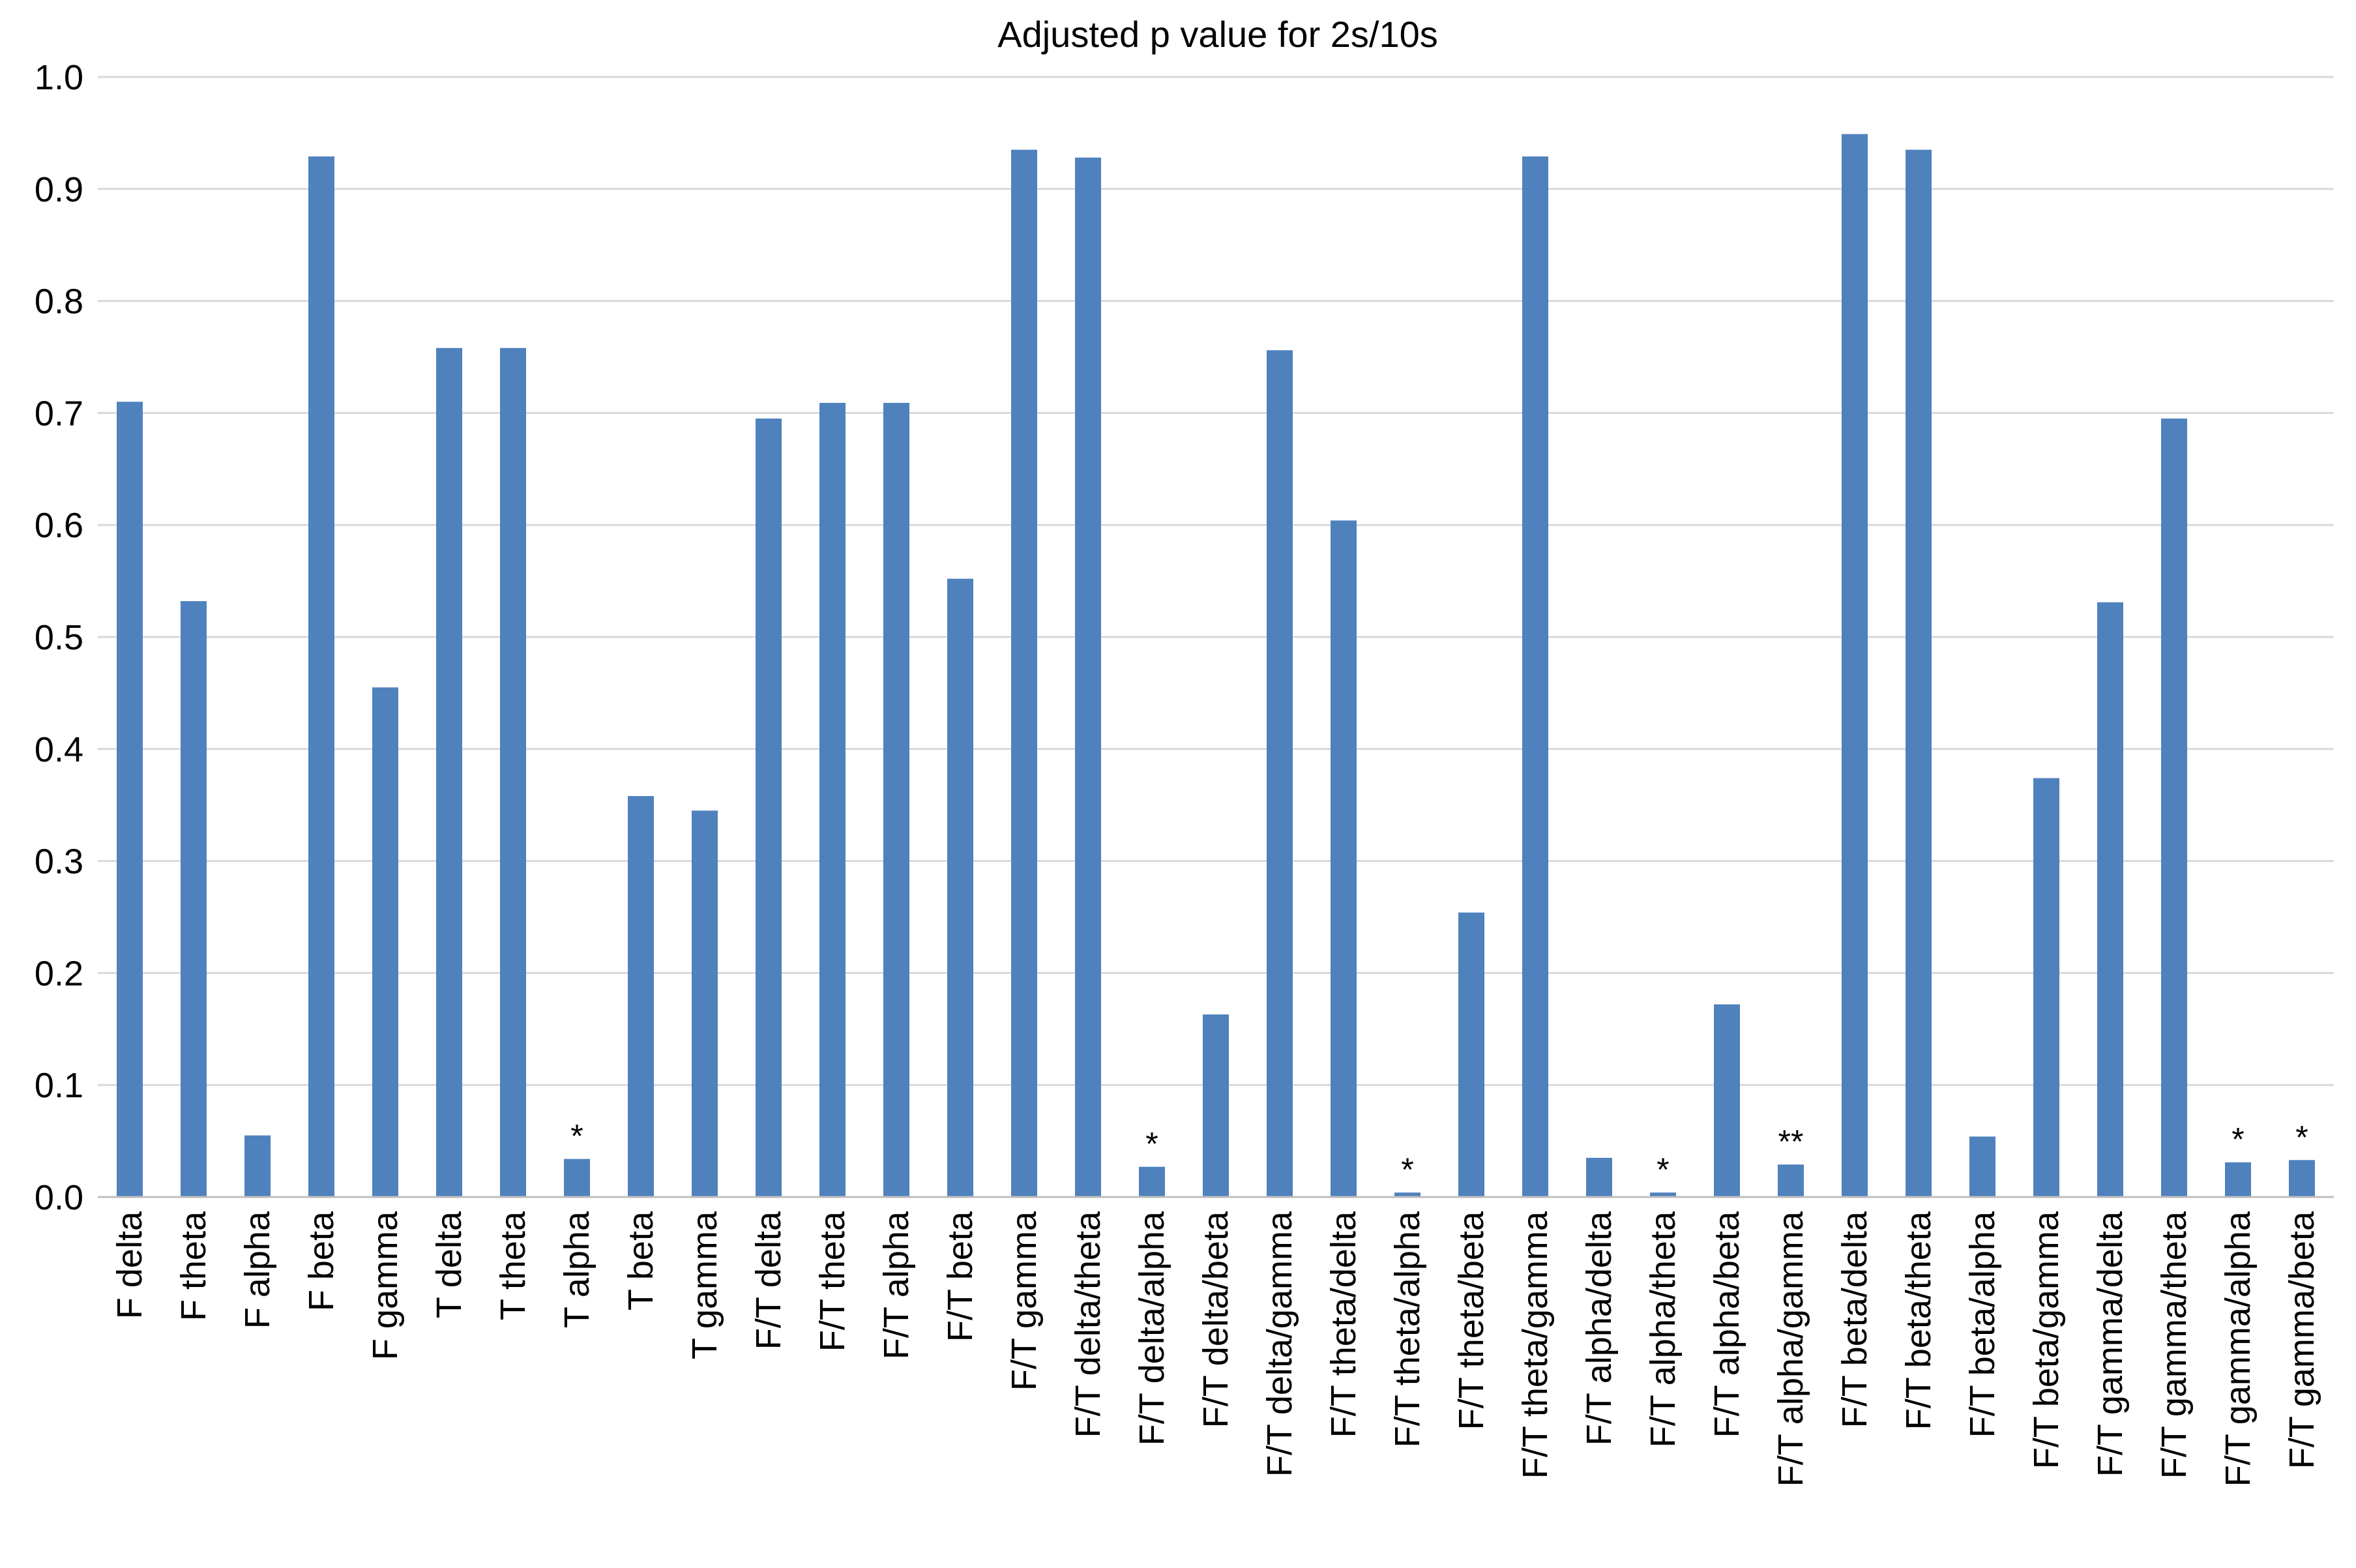 The image size is (2356, 1568). I want to click on x-category-label: F/T delta, so click(768, 1281).